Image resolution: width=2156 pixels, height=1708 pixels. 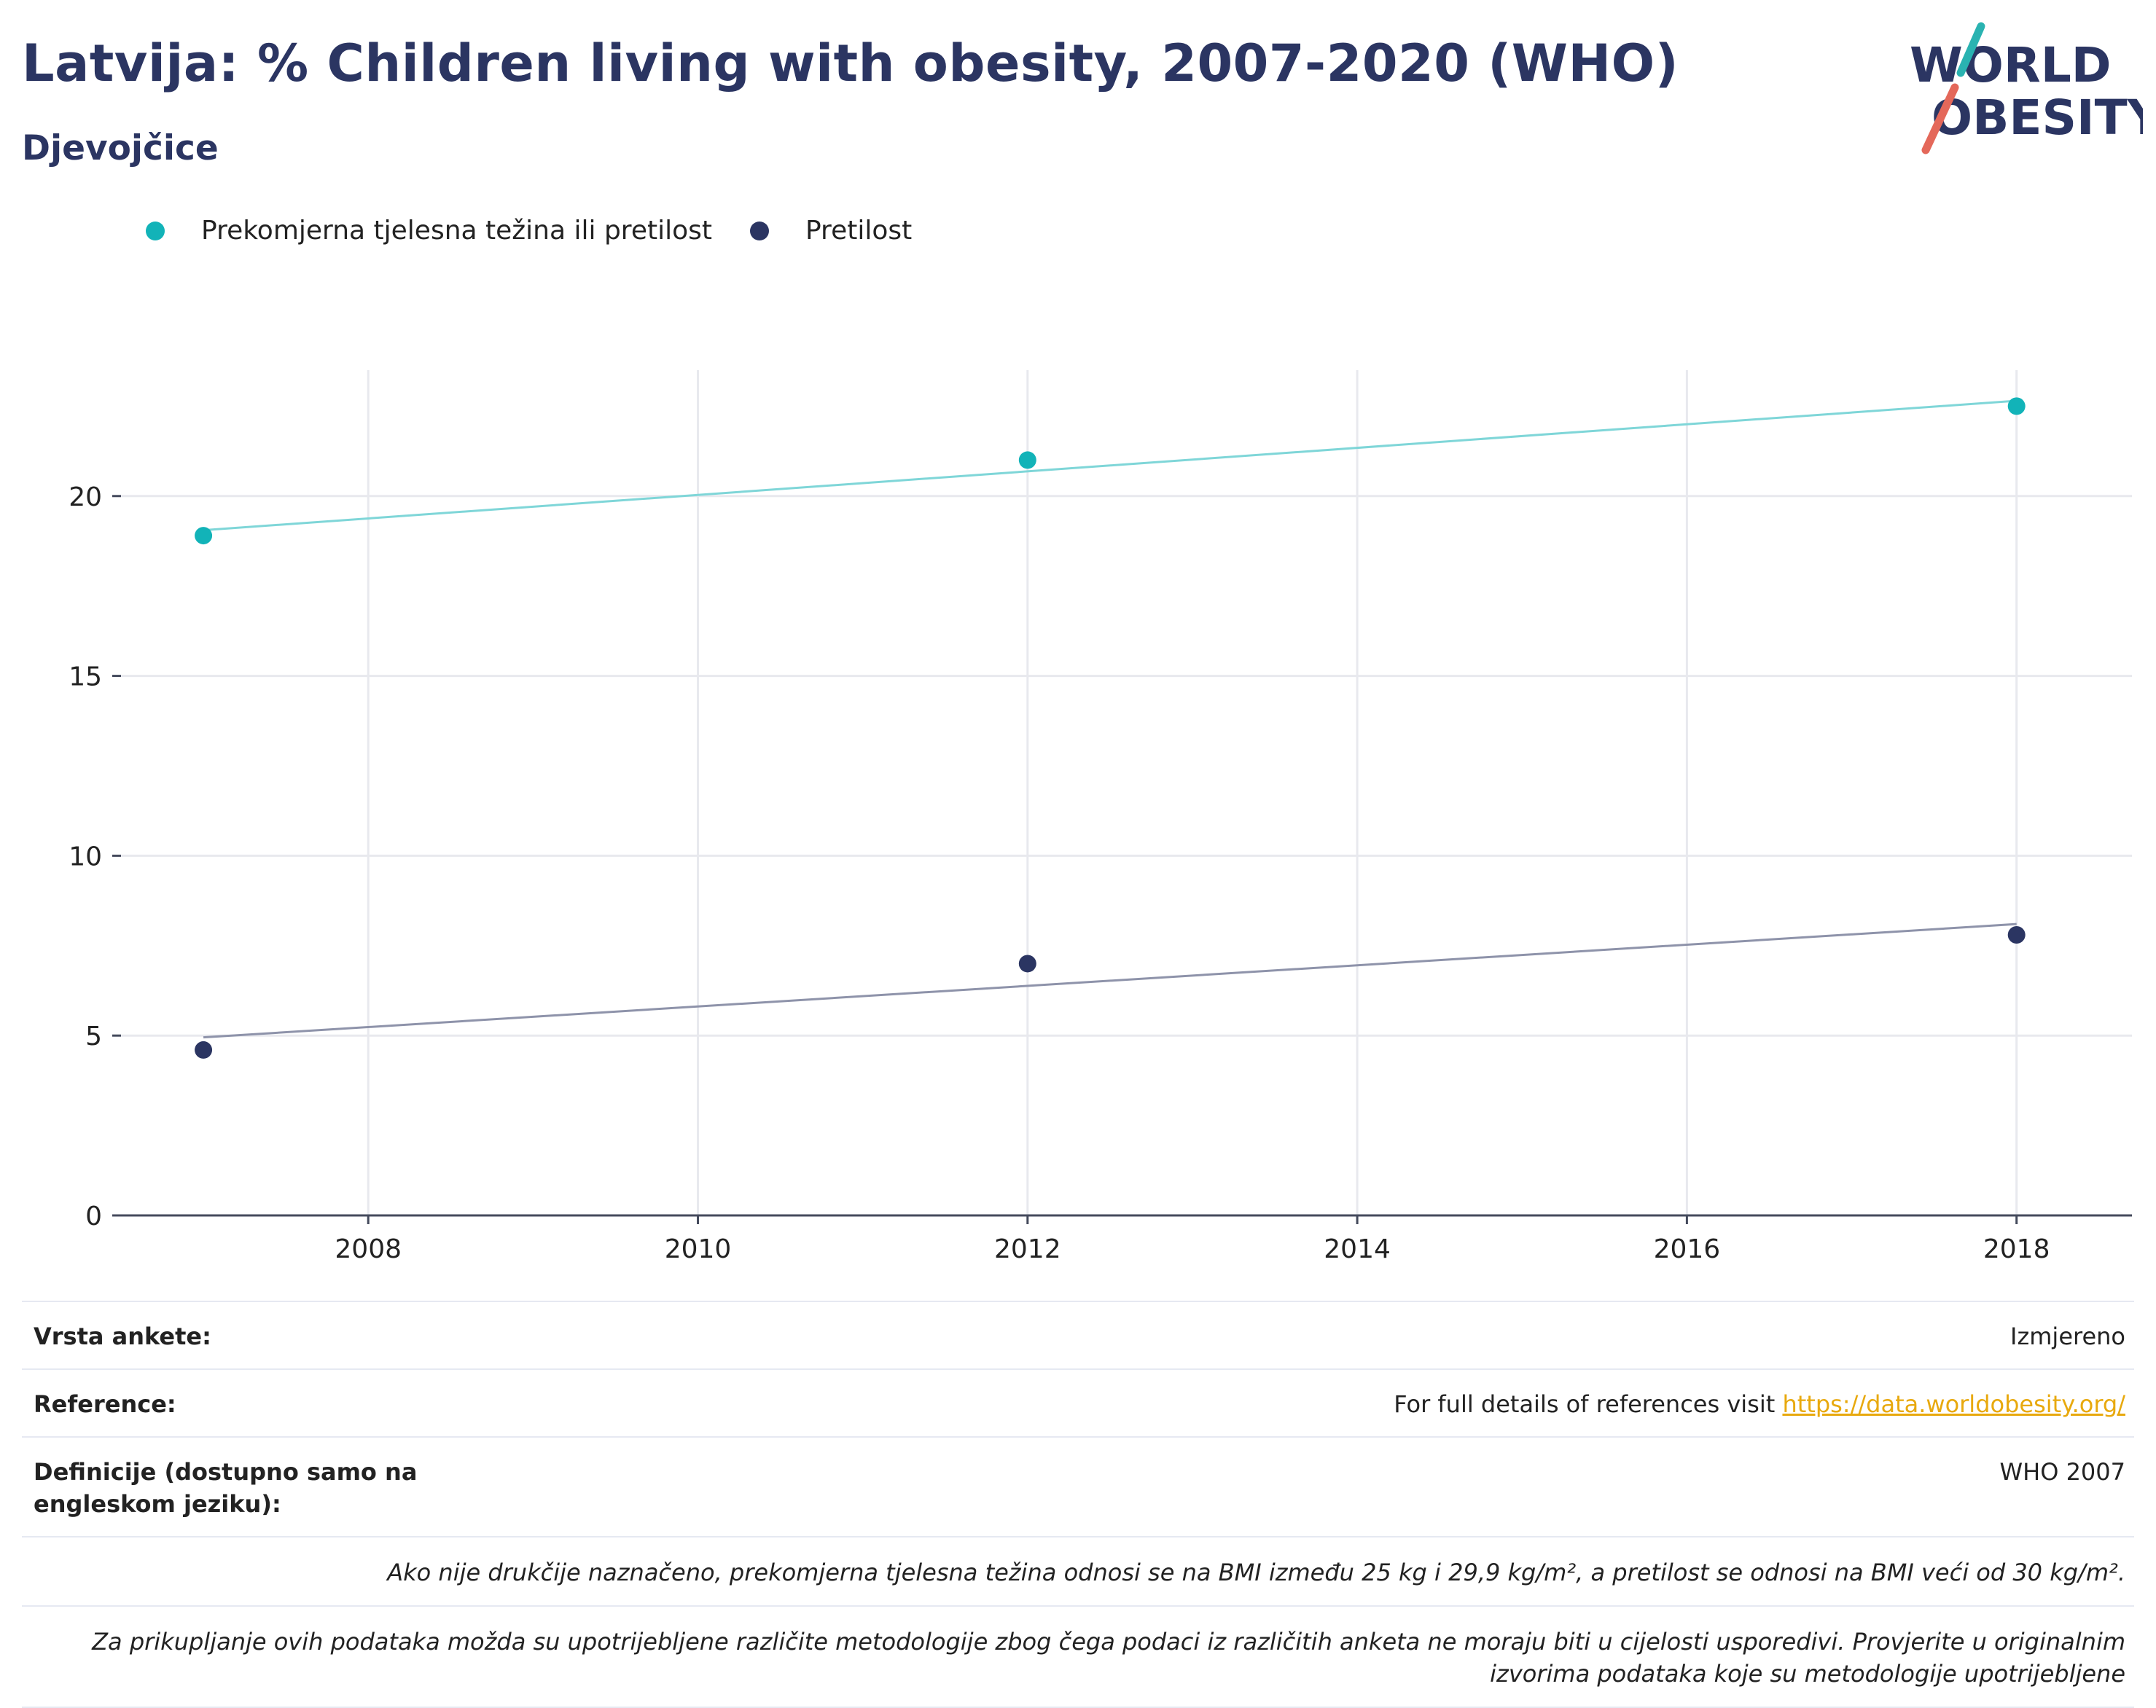 What do you see at coordinates (1078, 1334) in the screenshot?
I see `survey-type-row: Vrsta ankete: Izmjereno` at bounding box center [1078, 1334].